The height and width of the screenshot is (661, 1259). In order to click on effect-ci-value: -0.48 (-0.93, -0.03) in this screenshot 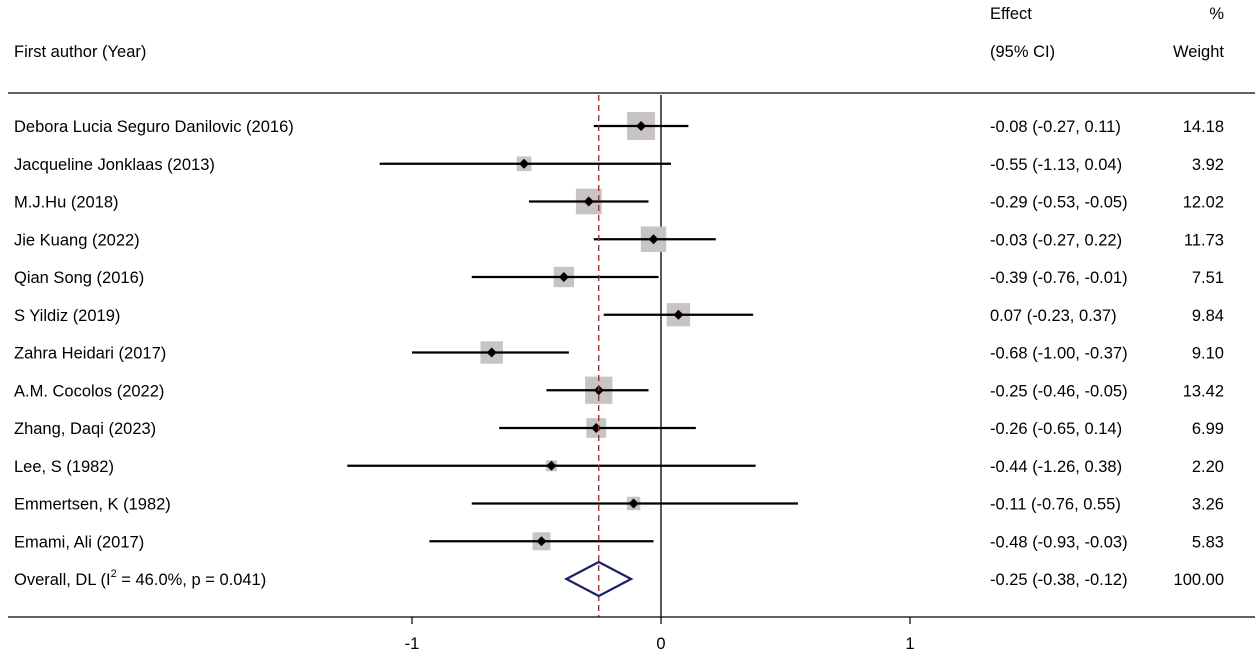, I will do `click(1059, 542)`.